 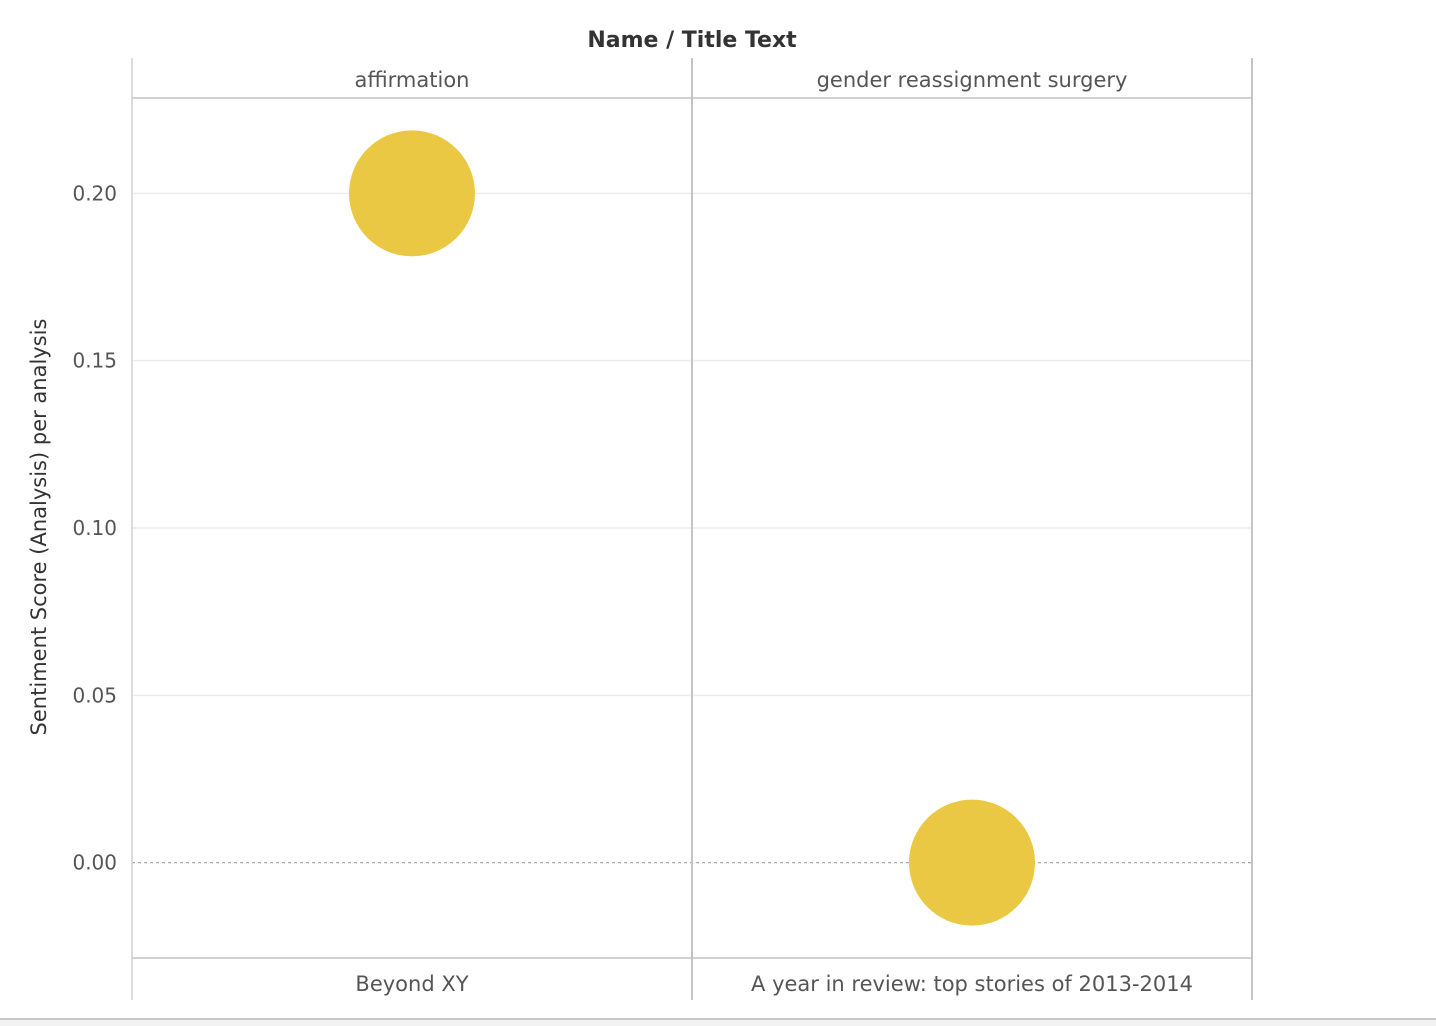 What do you see at coordinates (94, 528) in the screenshot?
I see `y-tick-label: 0.10` at bounding box center [94, 528].